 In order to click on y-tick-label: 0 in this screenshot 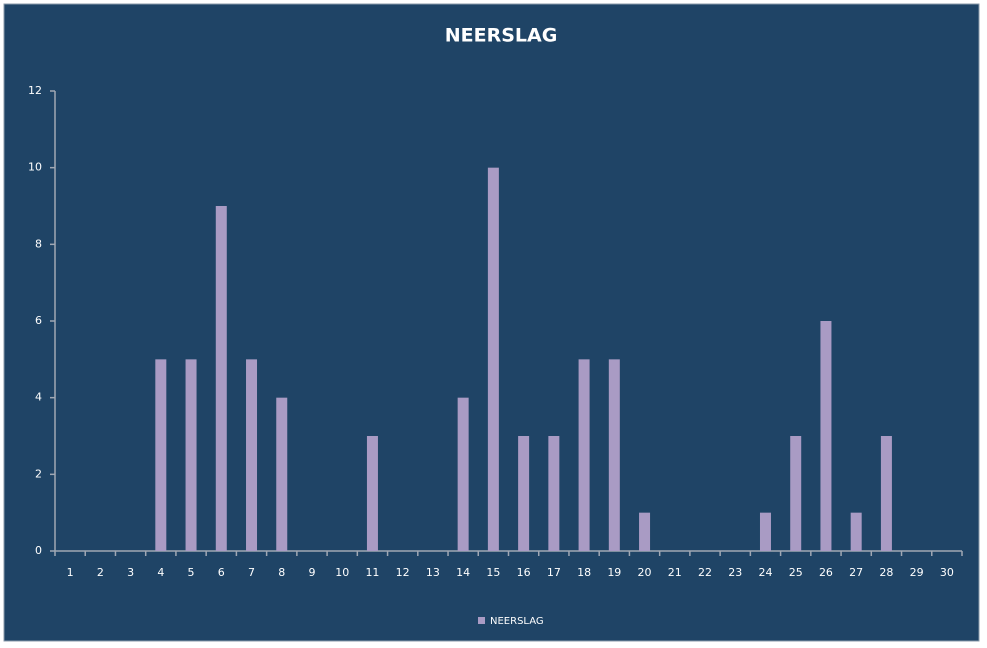, I will do `click(38, 550)`.